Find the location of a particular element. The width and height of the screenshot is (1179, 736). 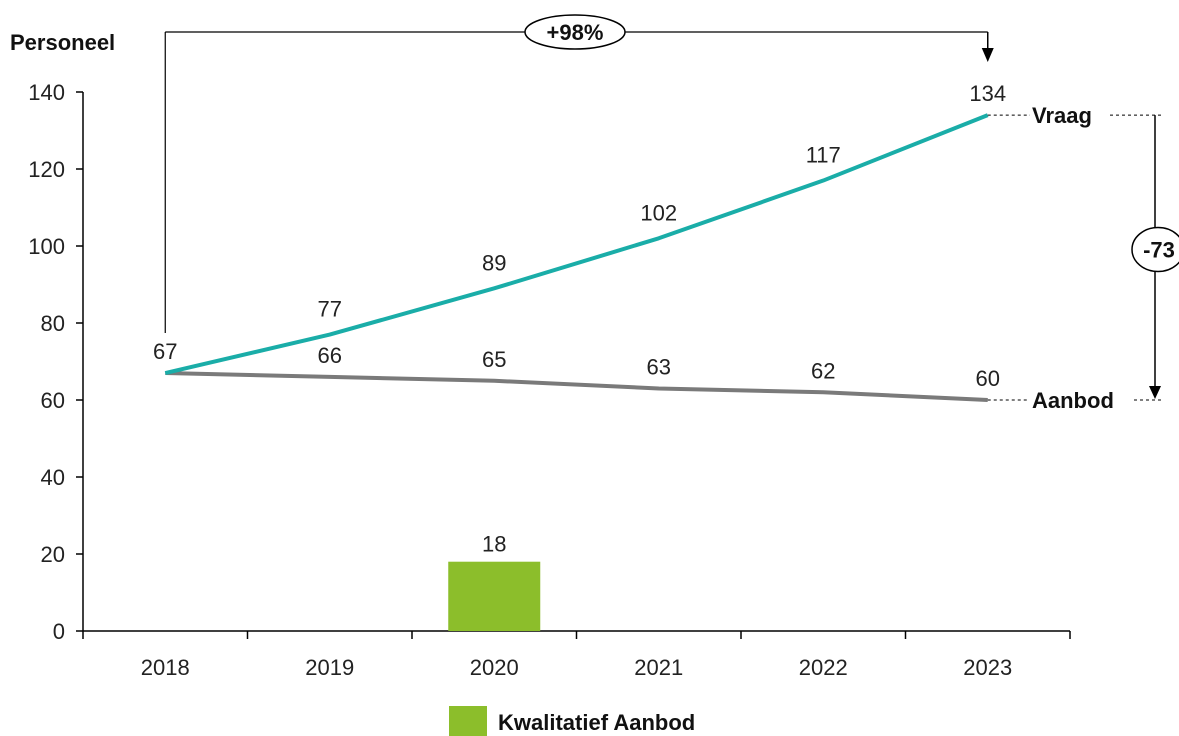

growth-badge is located at coordinates (575, 32).